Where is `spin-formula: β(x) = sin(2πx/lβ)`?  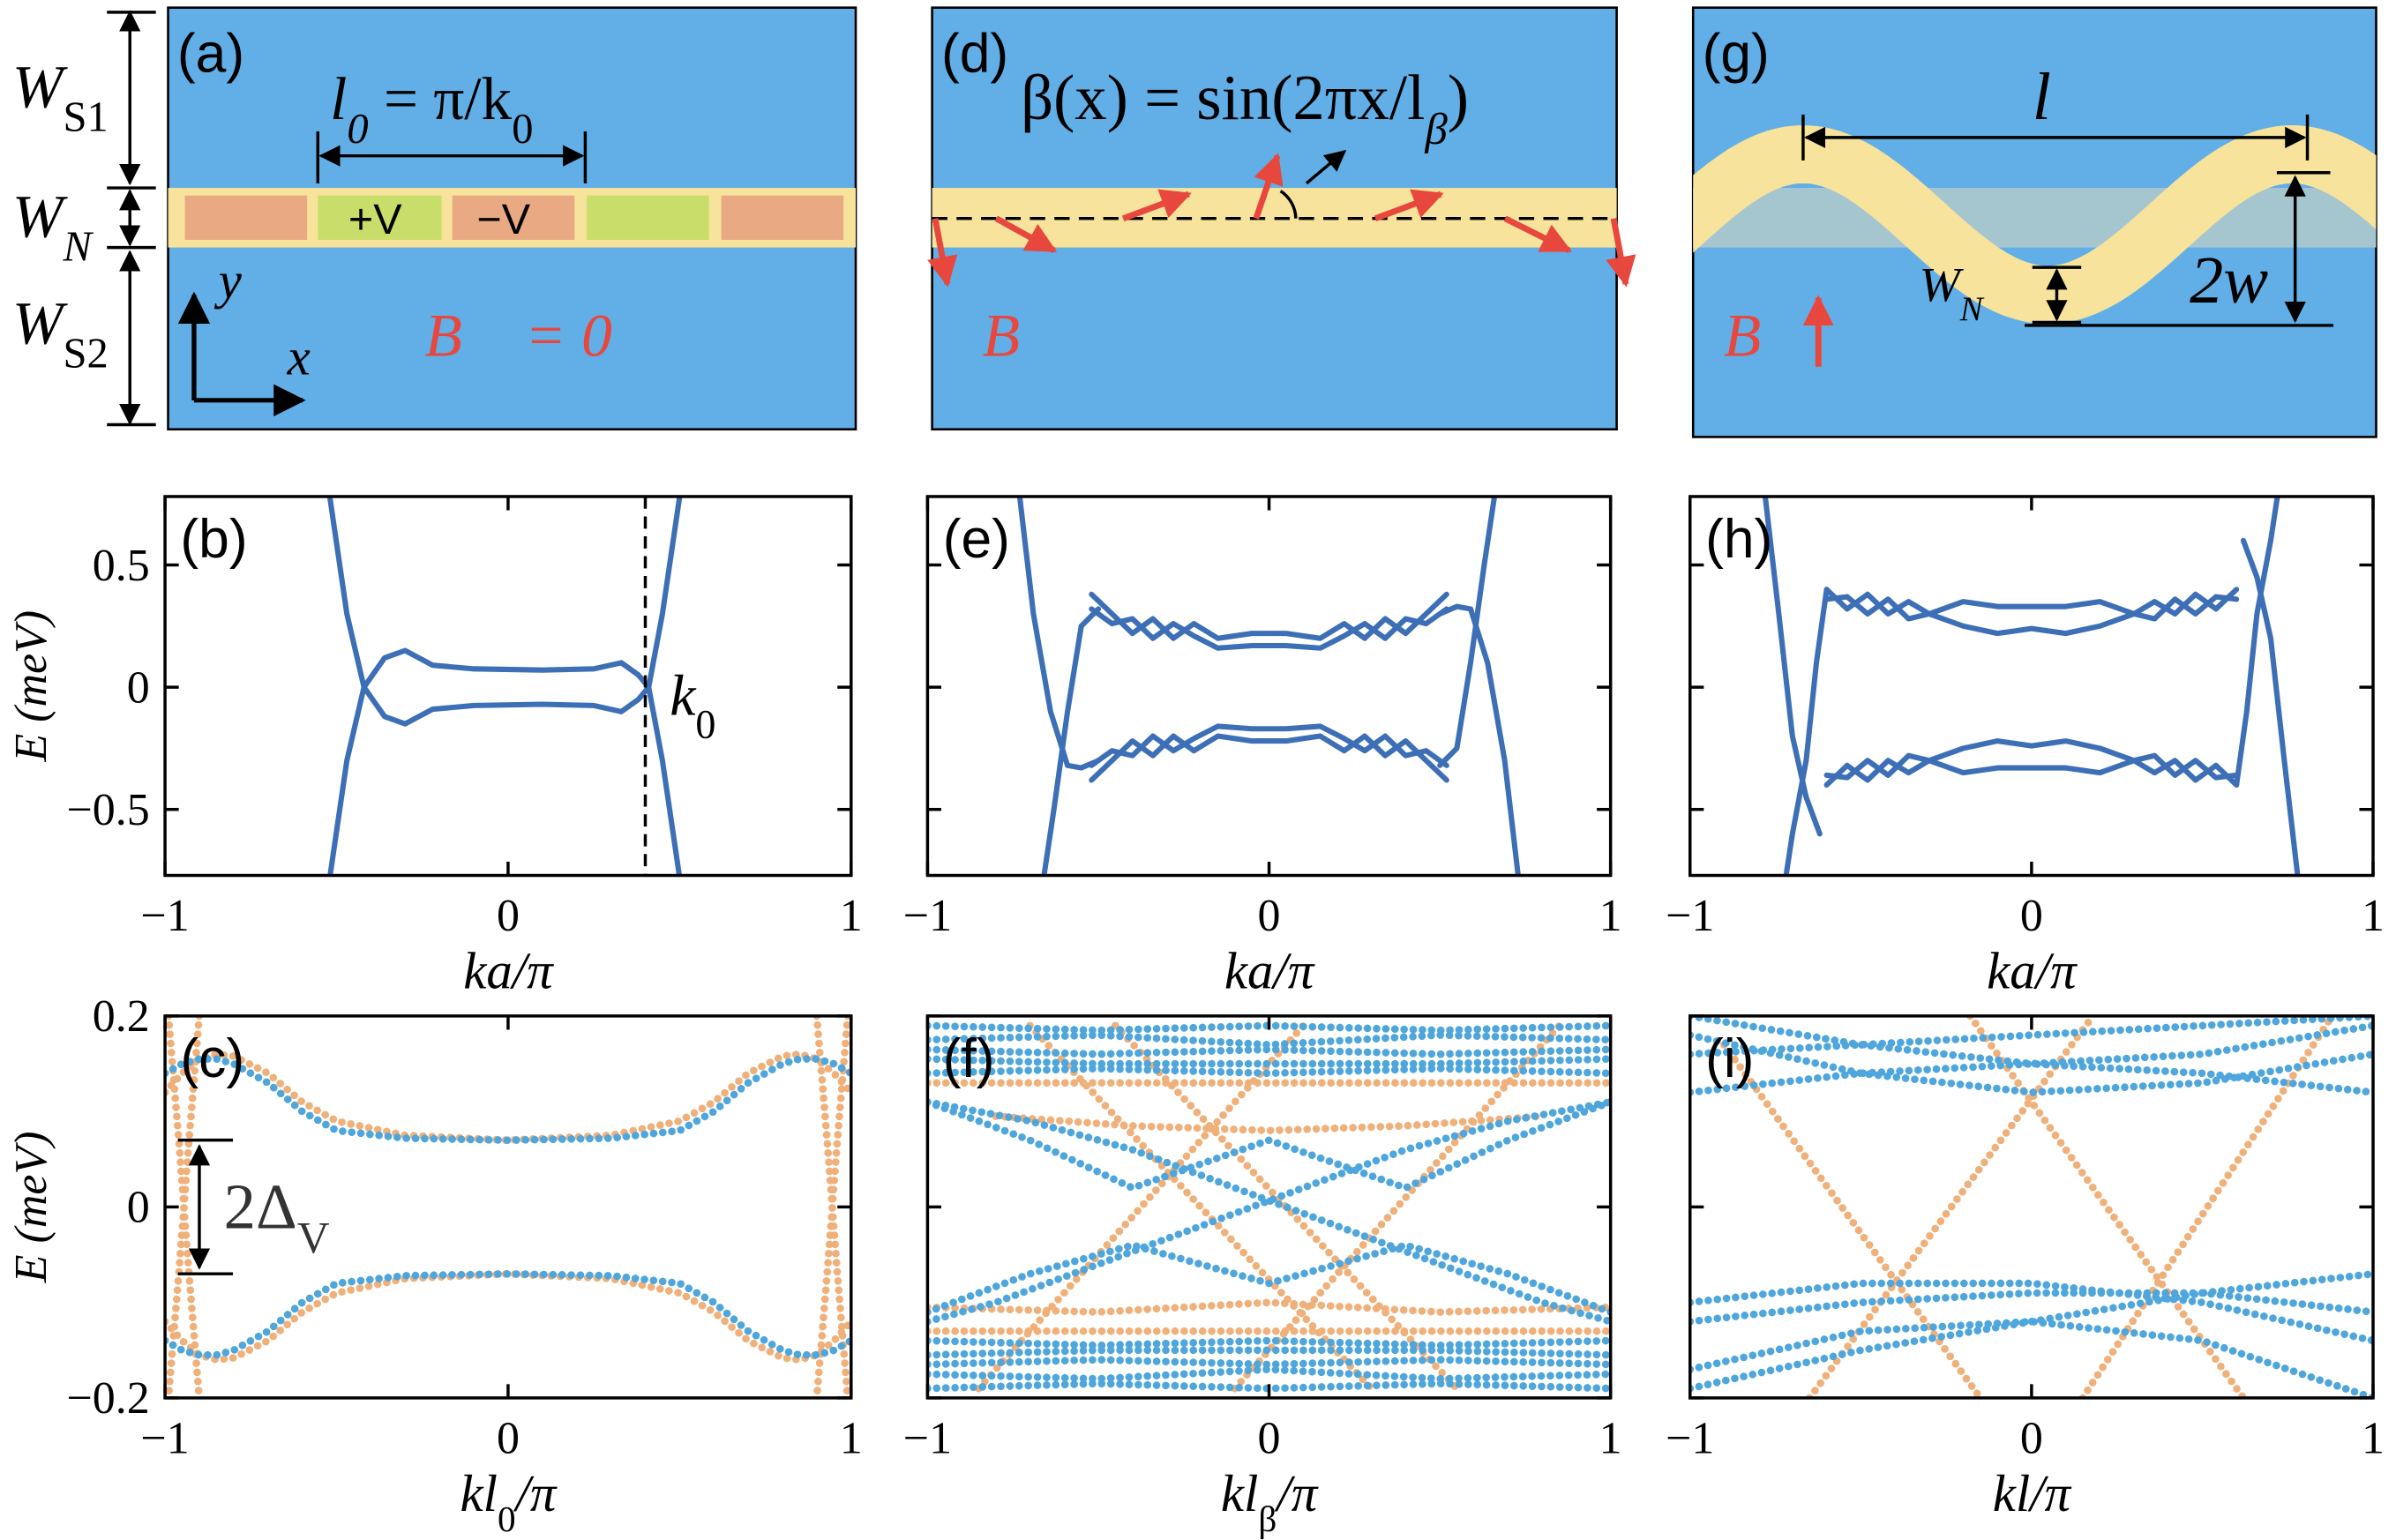 spin-formula: β(x) = sin(2πx/lβ) is located at coordinates (1245, 108).